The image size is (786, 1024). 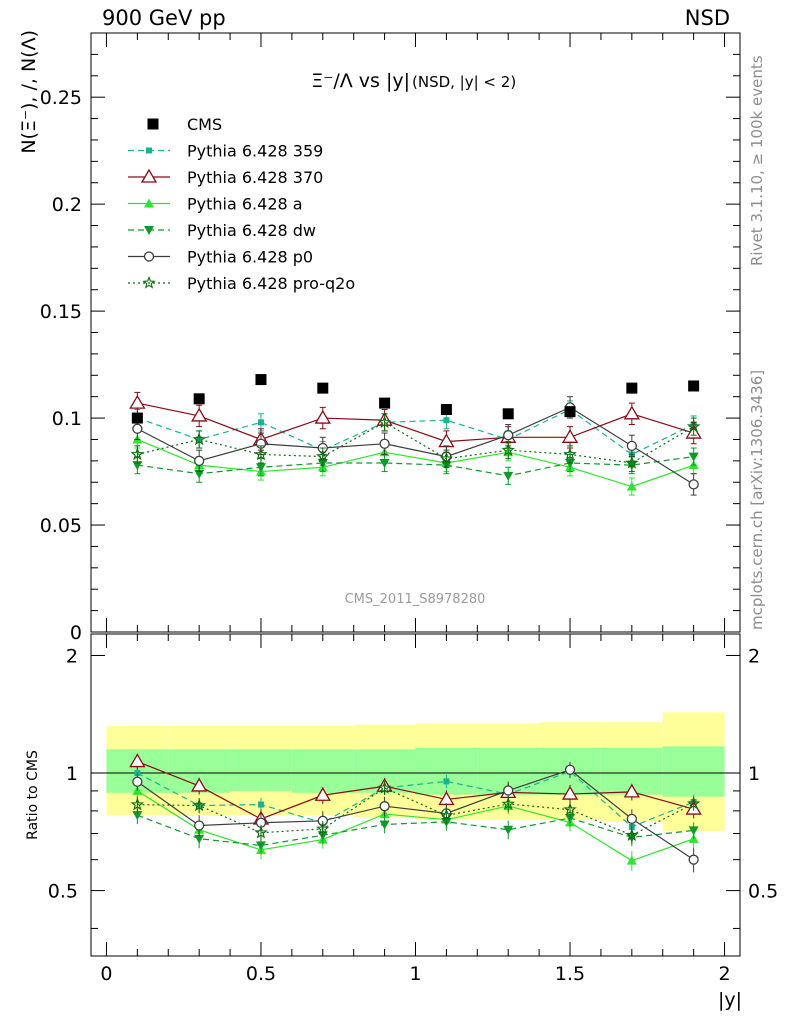 I want to click on series-pythia-6-428-p0-ratio-line, so click(x=415, y=815).